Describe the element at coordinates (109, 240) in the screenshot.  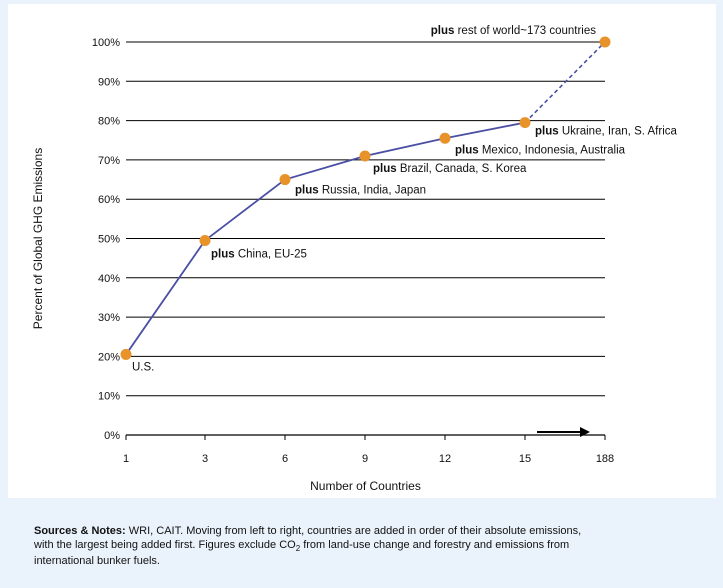
I see `y-tick-label: 50%` at that location.